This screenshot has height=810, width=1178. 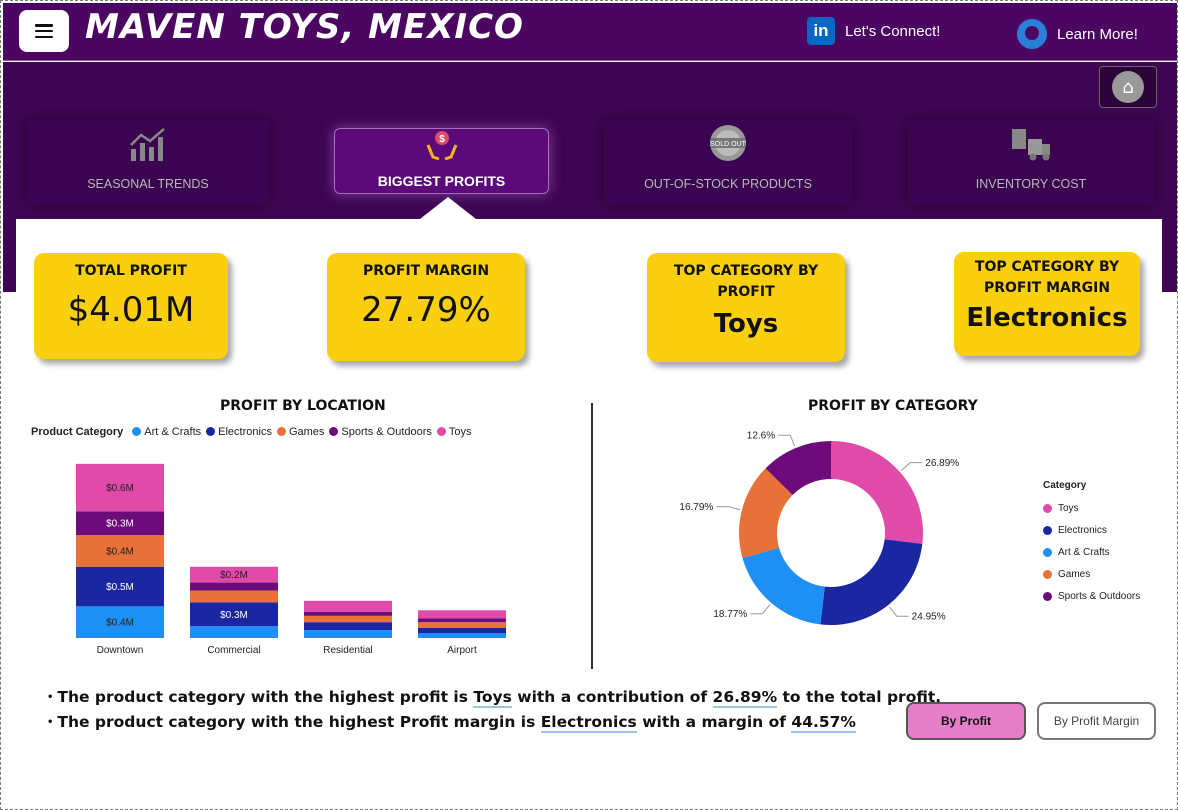 I want to click on home-icon: ⌂, so click(x=1128, y=87).